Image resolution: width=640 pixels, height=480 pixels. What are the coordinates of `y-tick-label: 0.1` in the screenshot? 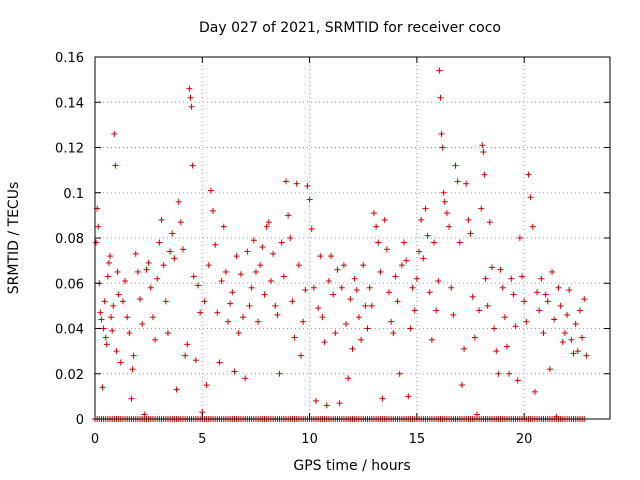 It's located at (73, 194).